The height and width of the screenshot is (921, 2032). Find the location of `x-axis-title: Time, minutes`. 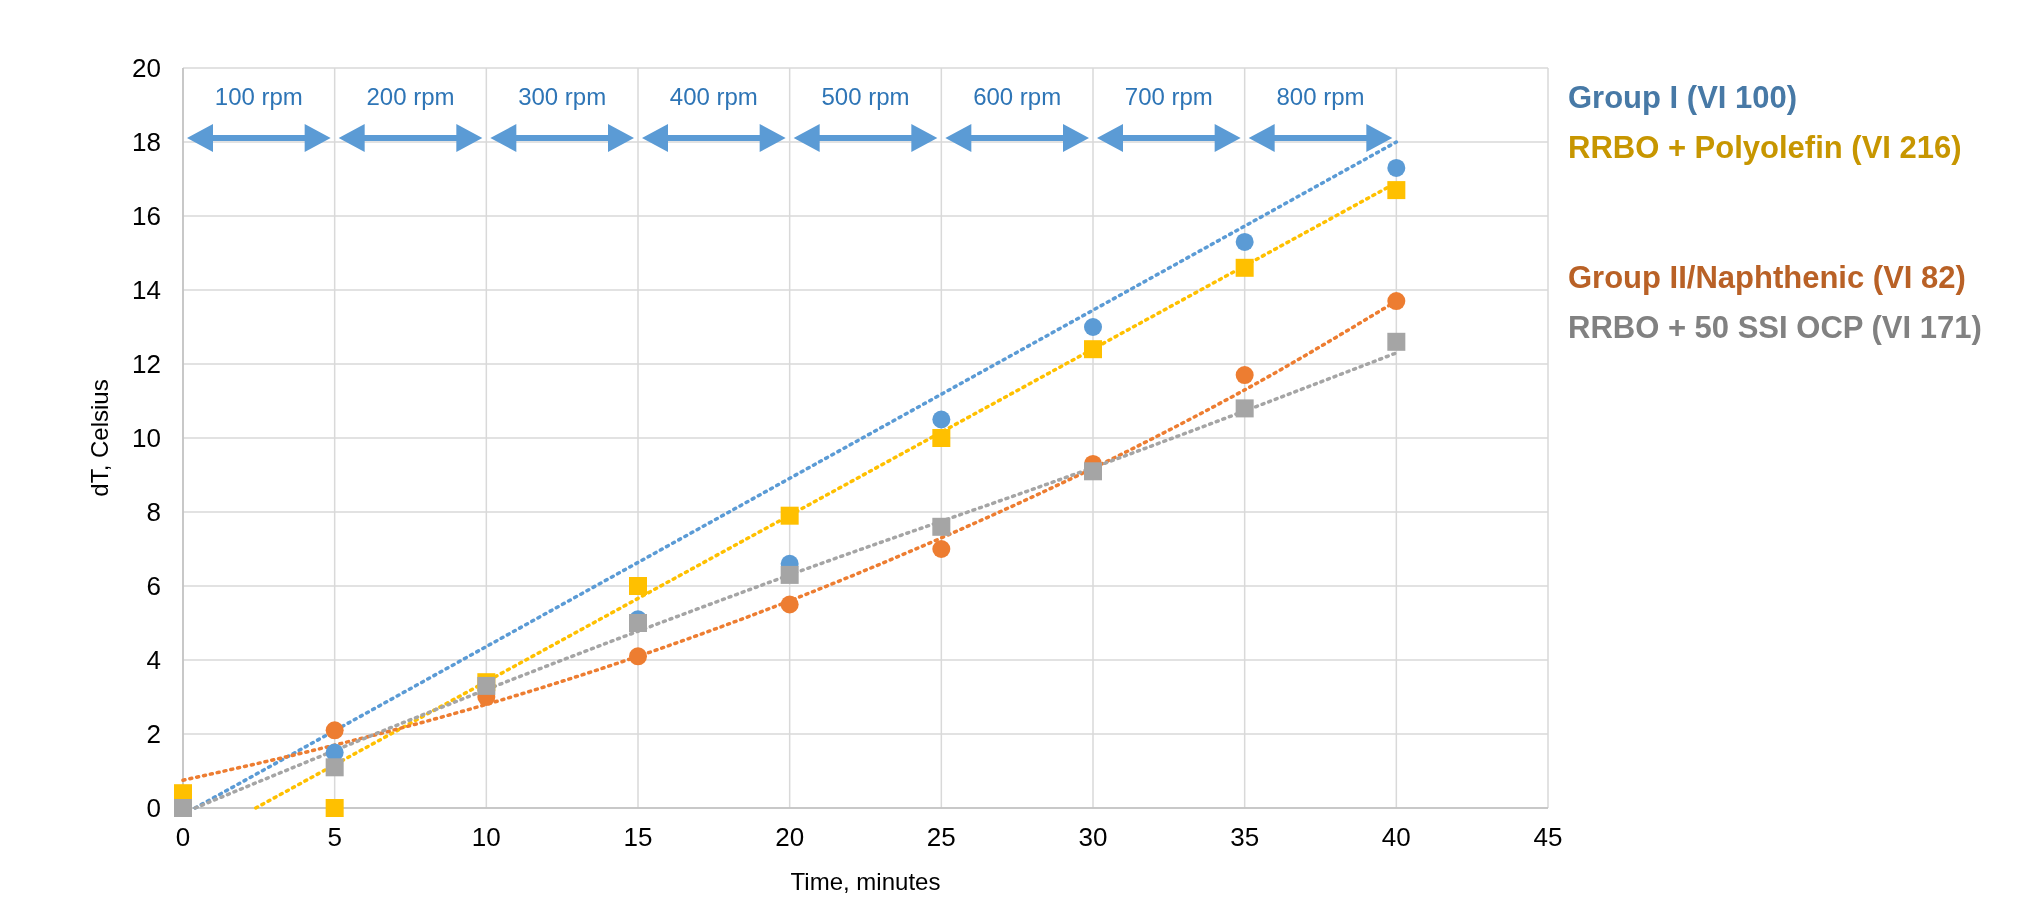

x-axis-title: Time, minutes is located at coordinates (865, 881).